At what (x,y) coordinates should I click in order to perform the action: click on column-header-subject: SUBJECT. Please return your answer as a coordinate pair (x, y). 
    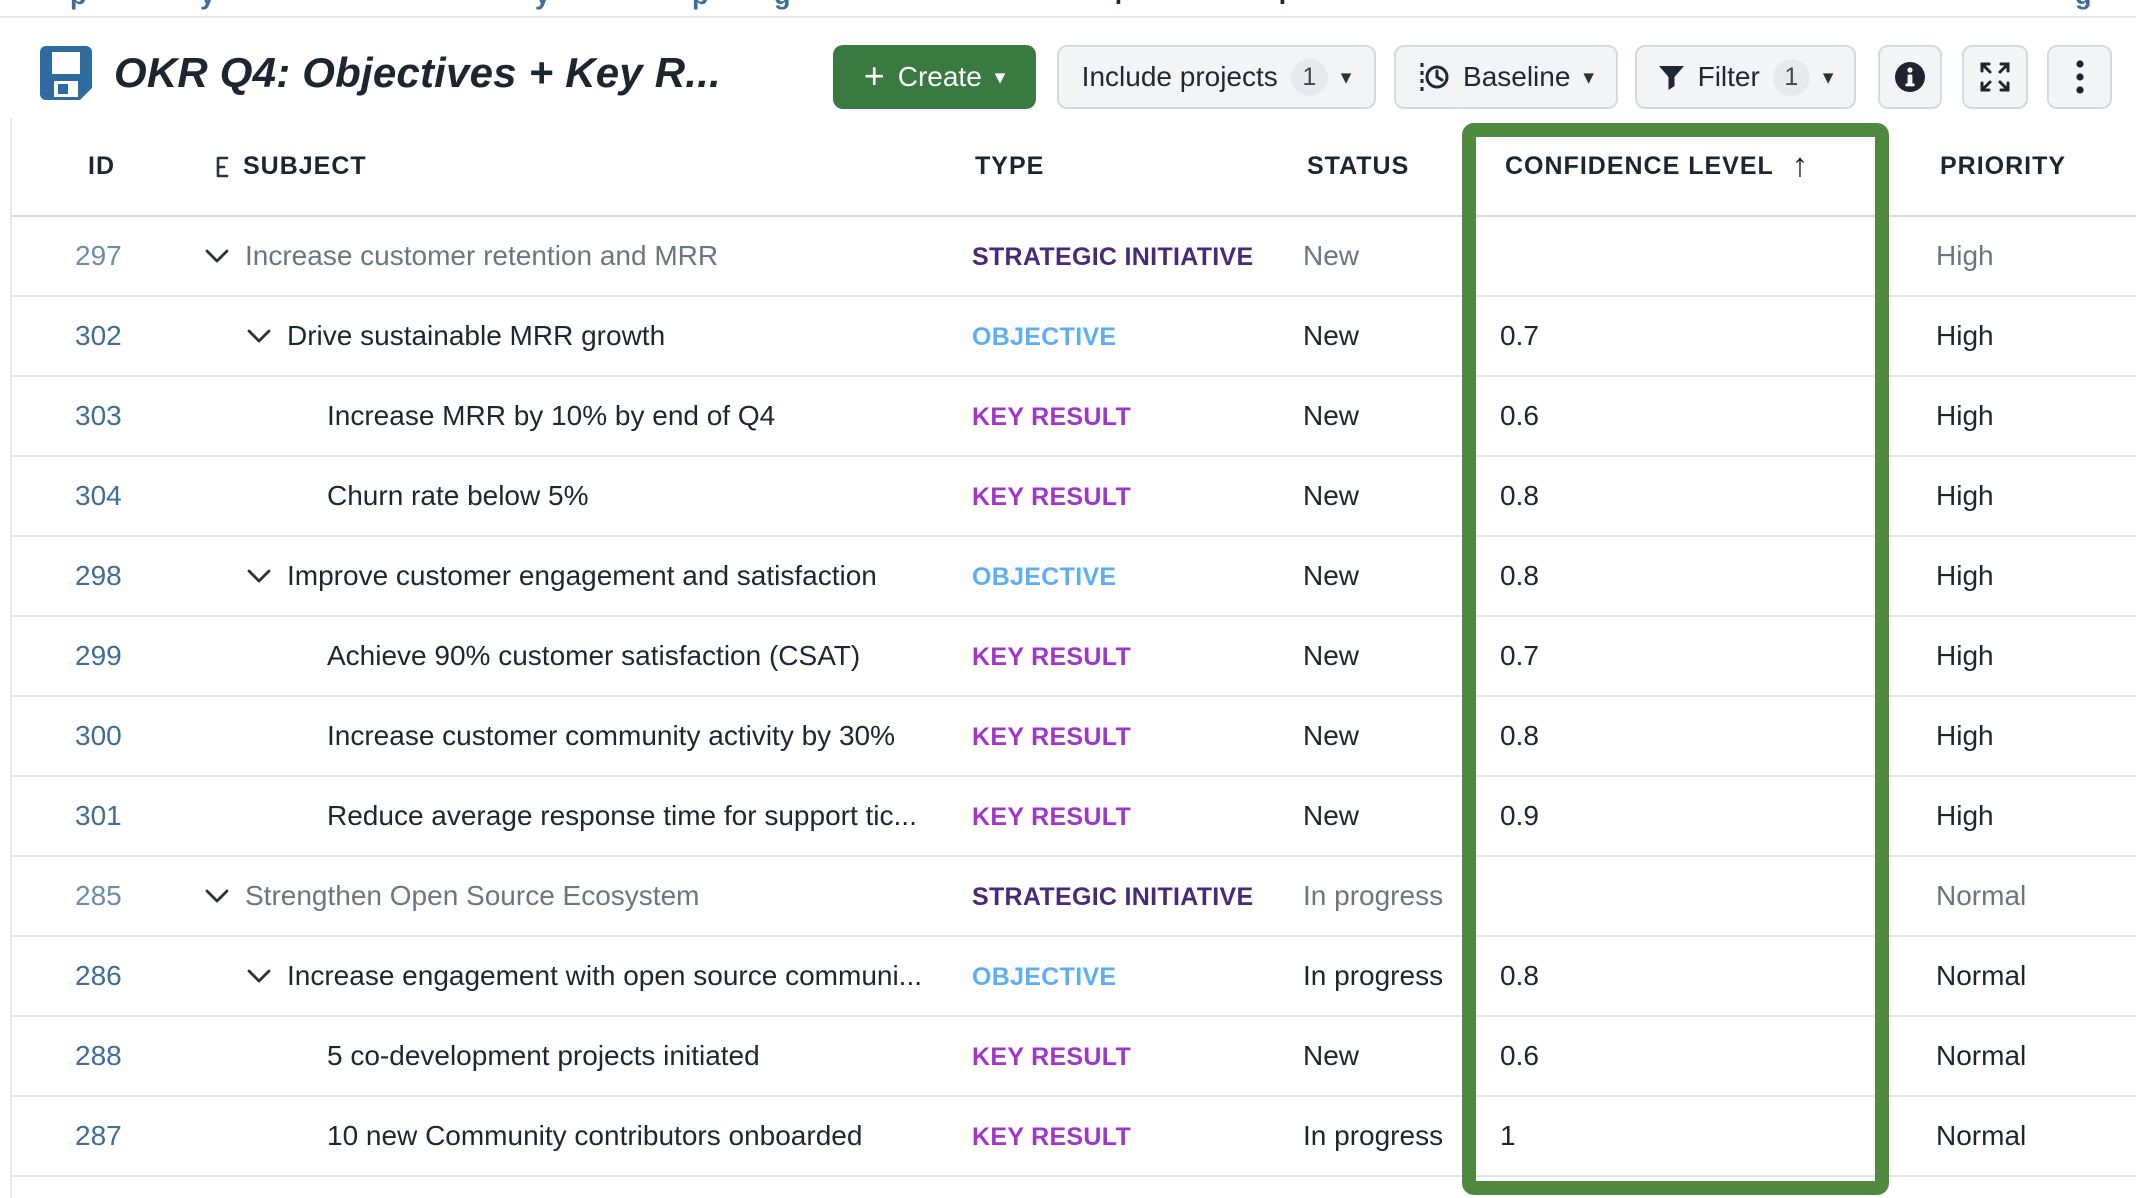
    Looking at the image, I should click on (580, 166).